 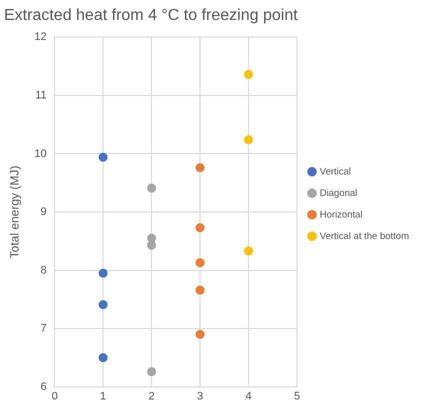 What do you see at coordinates (297, 396) in the screenshot?
I see `x-tick-label: 5` at bounding box center [297, 396].